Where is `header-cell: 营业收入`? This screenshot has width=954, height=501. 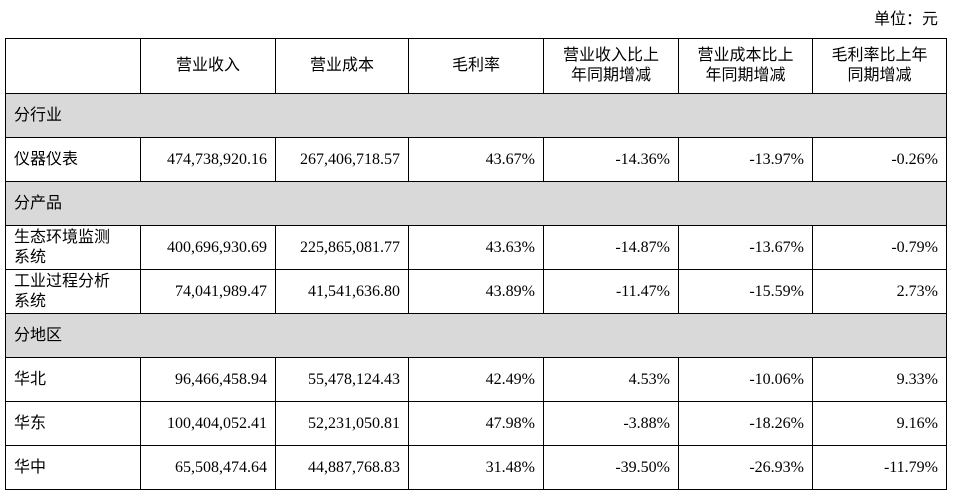 header-cell: 营业收入 is located at coordinates (208, 66).